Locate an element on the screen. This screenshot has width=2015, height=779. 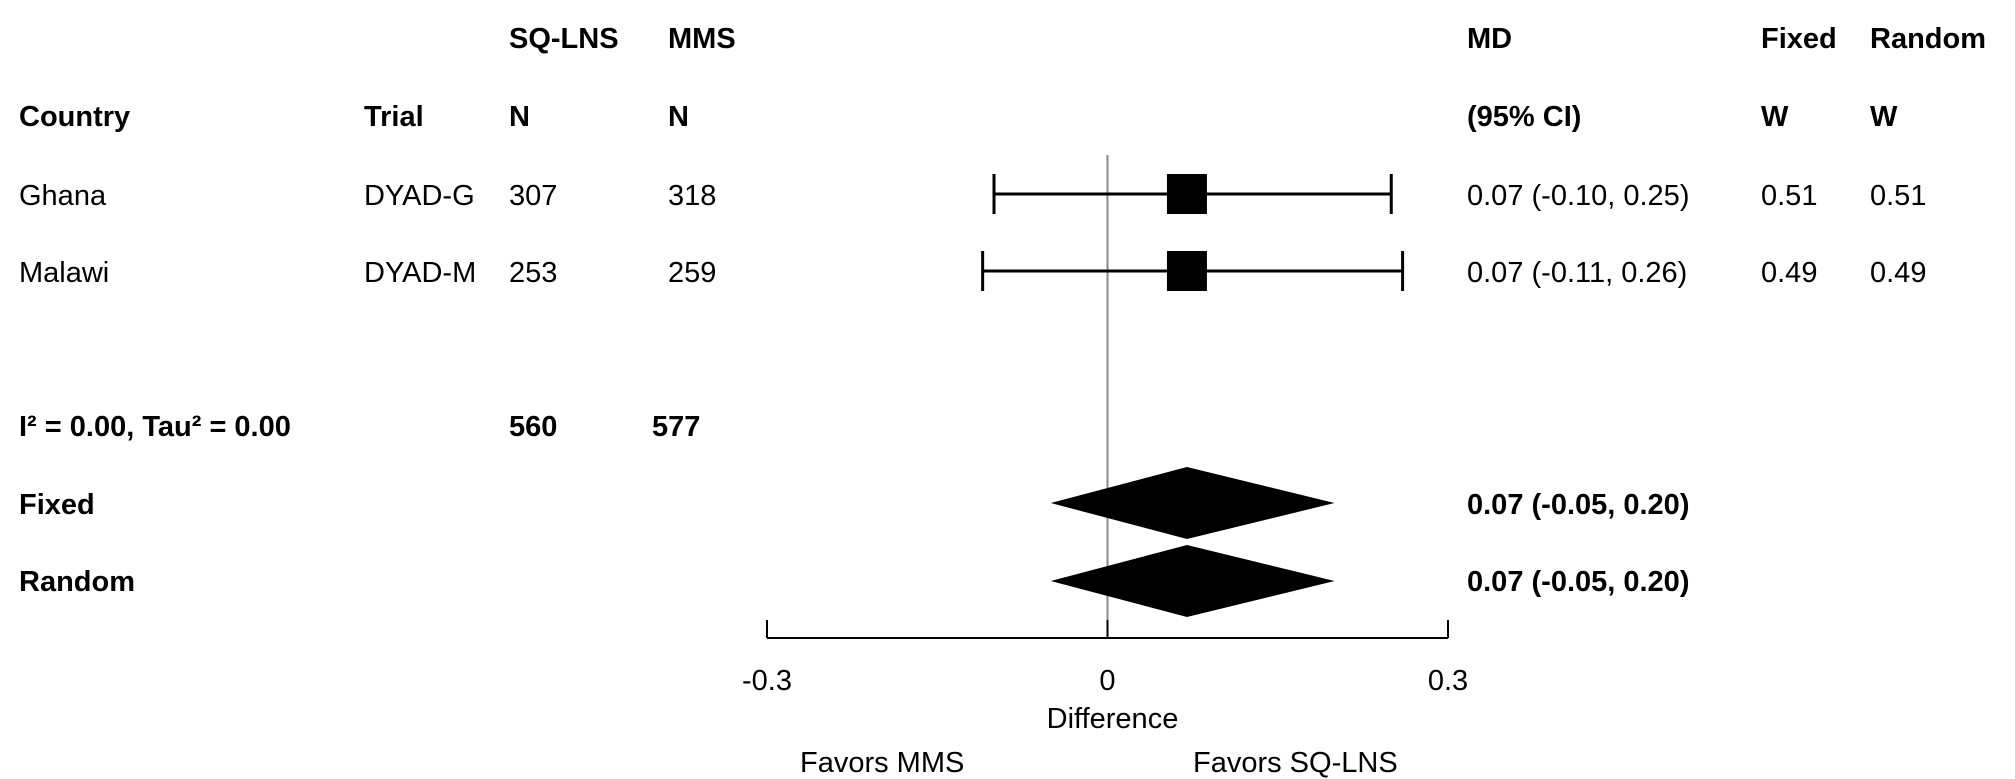
study-country: Ghana is located at coordinates (63, 196).